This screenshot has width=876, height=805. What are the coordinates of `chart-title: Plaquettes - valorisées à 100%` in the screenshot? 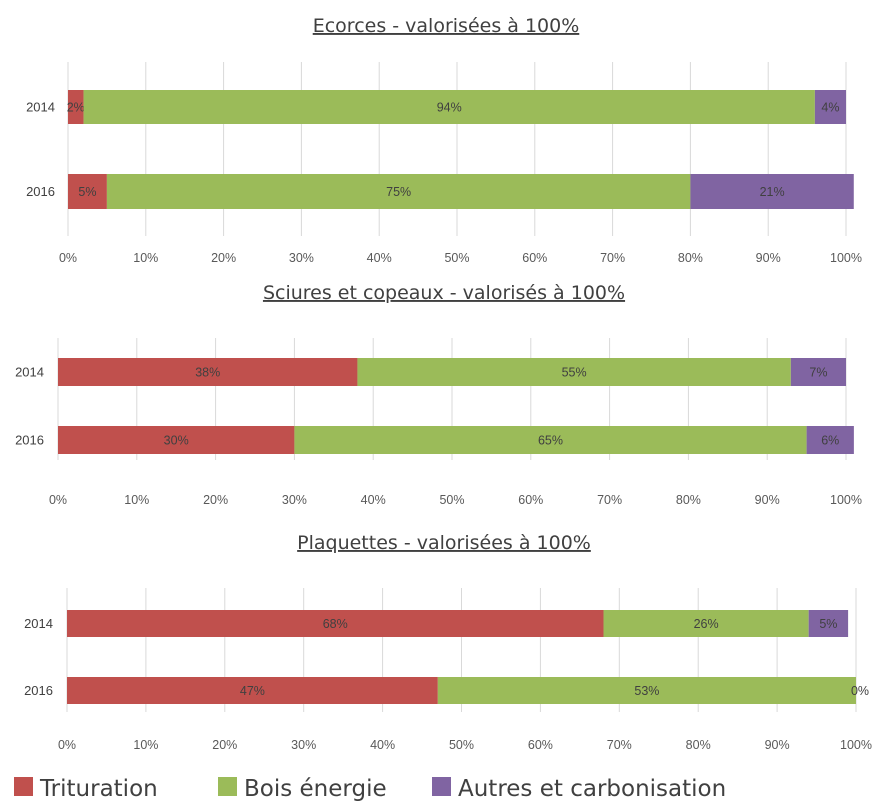 It's located at (444, 543).